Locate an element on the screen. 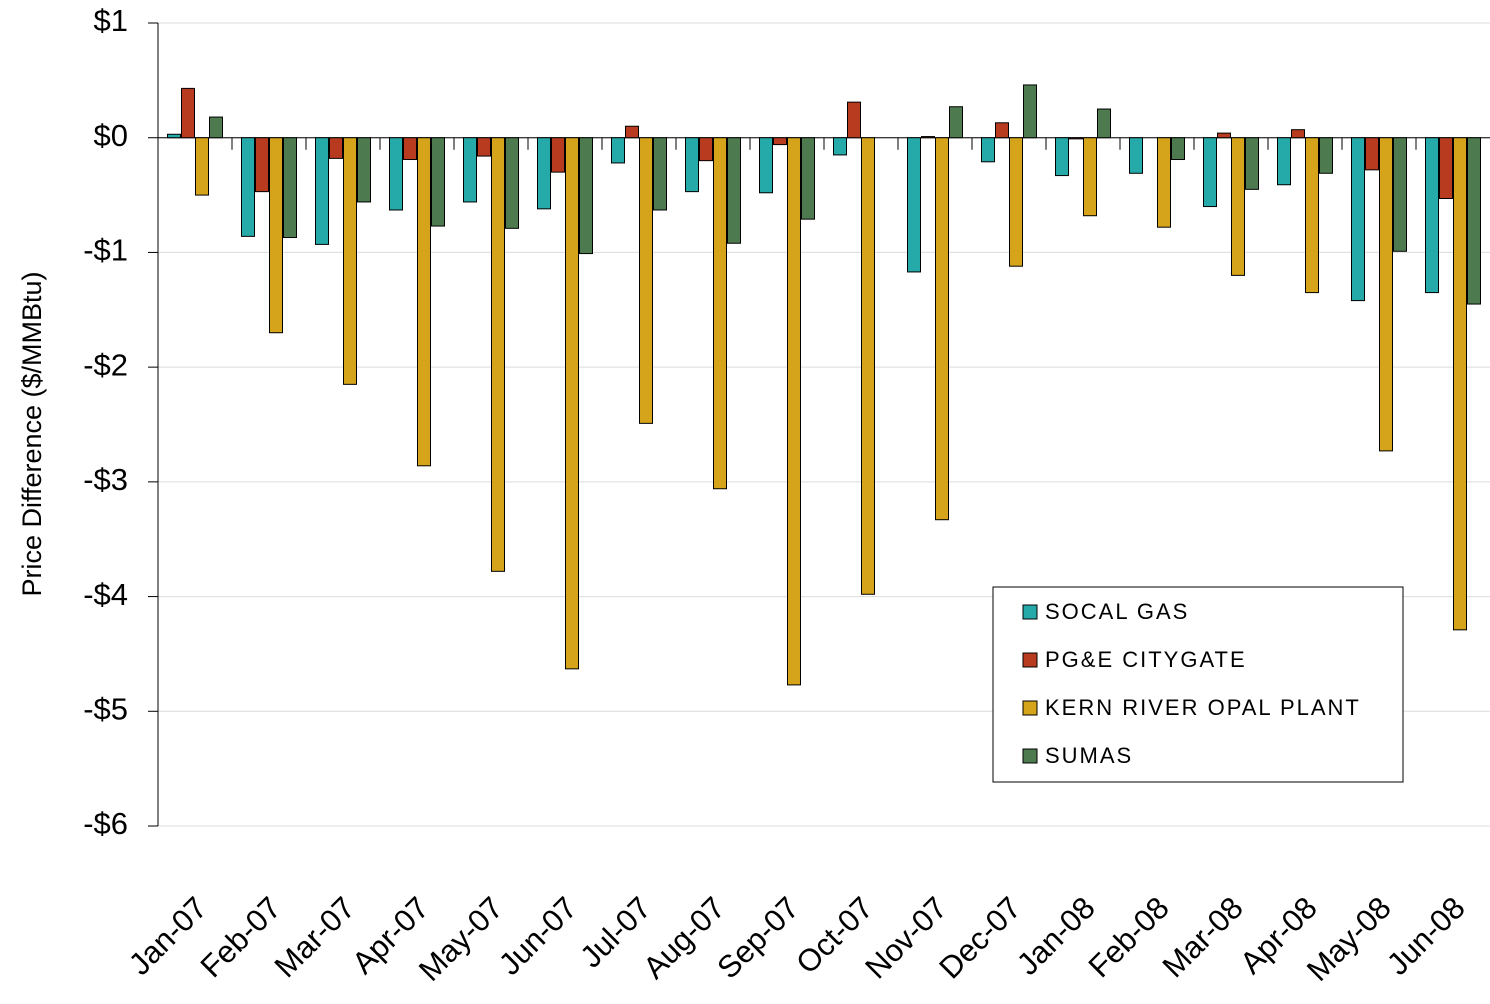 This screenshot has height=1004, width=1490. x-tick-label: Aug-07 is located at coordinates (683, 937).